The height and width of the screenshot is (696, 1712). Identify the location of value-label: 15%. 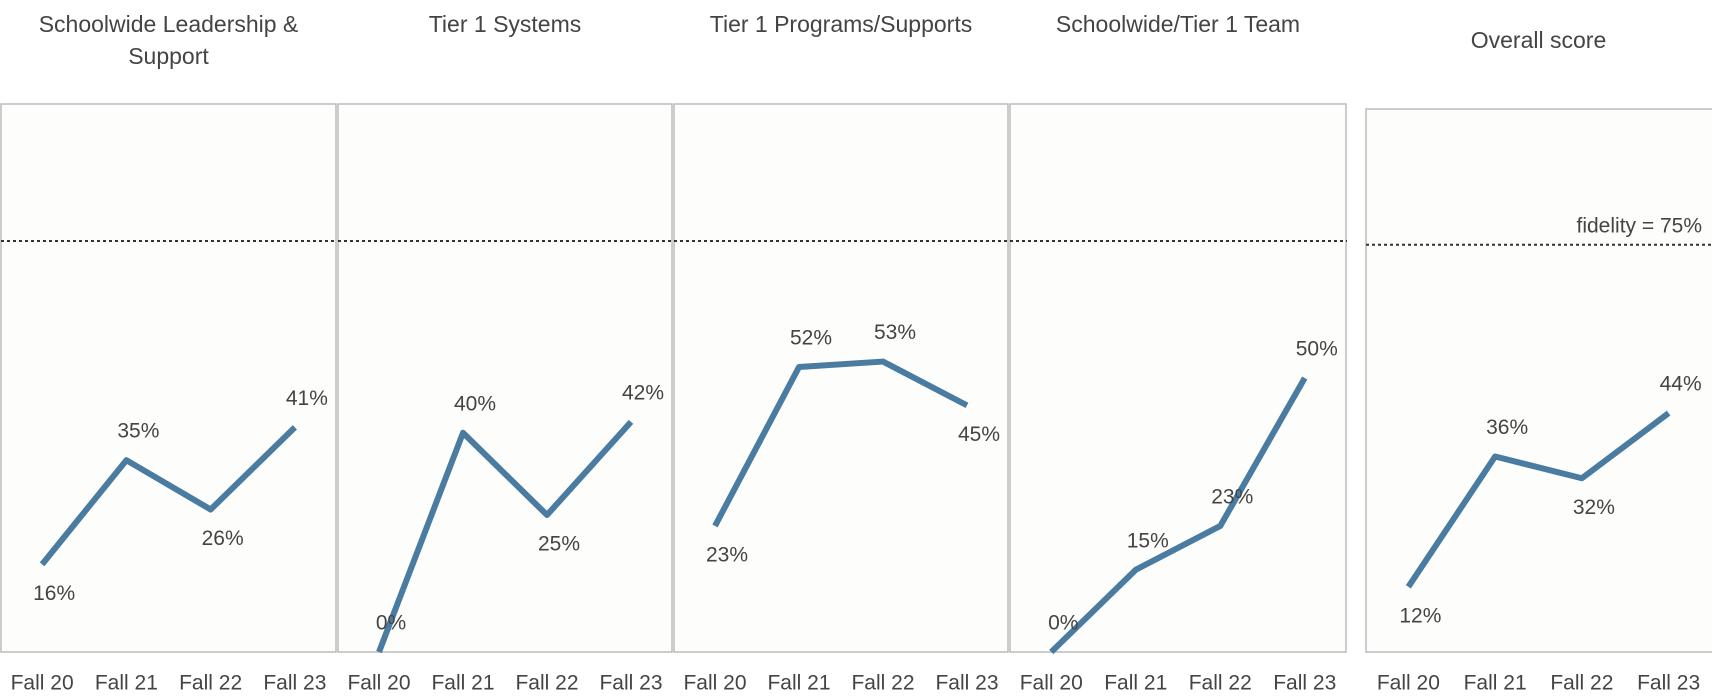
(1148, 540).